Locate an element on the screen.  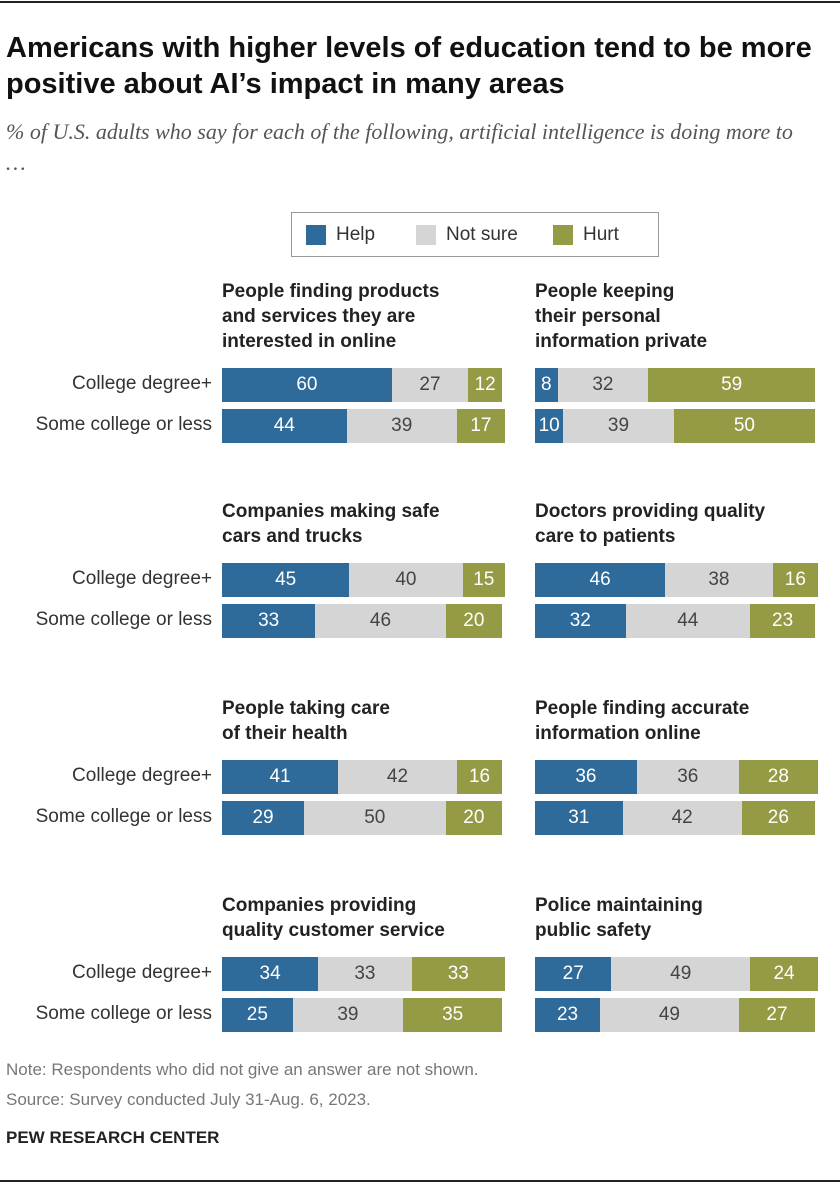
value-label: 25 is located at coordinates (257, 1014).